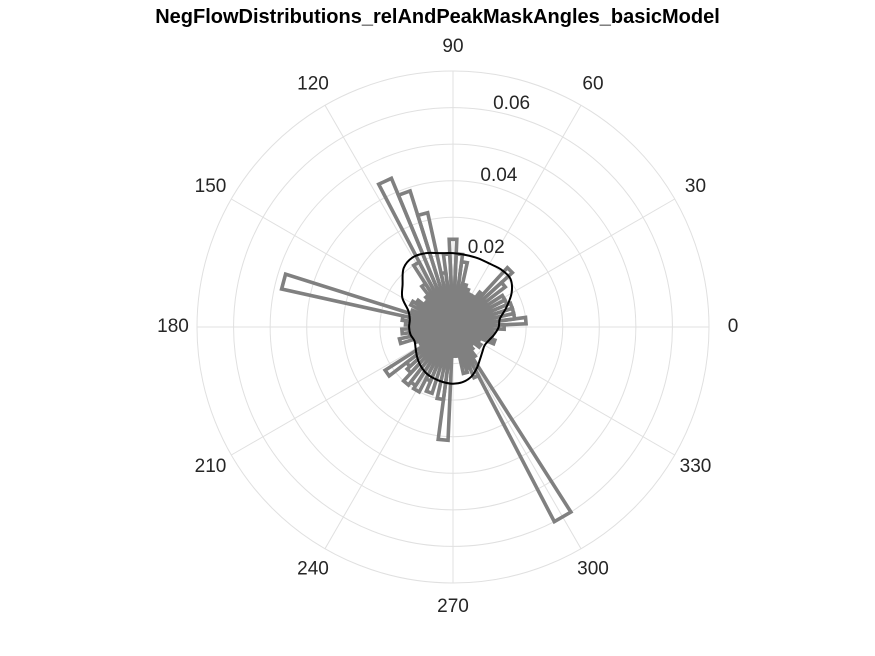  Describe the element at coordinates (511, 103) in the screenshot. I see `radial-tick-label: 0.06` at that location.